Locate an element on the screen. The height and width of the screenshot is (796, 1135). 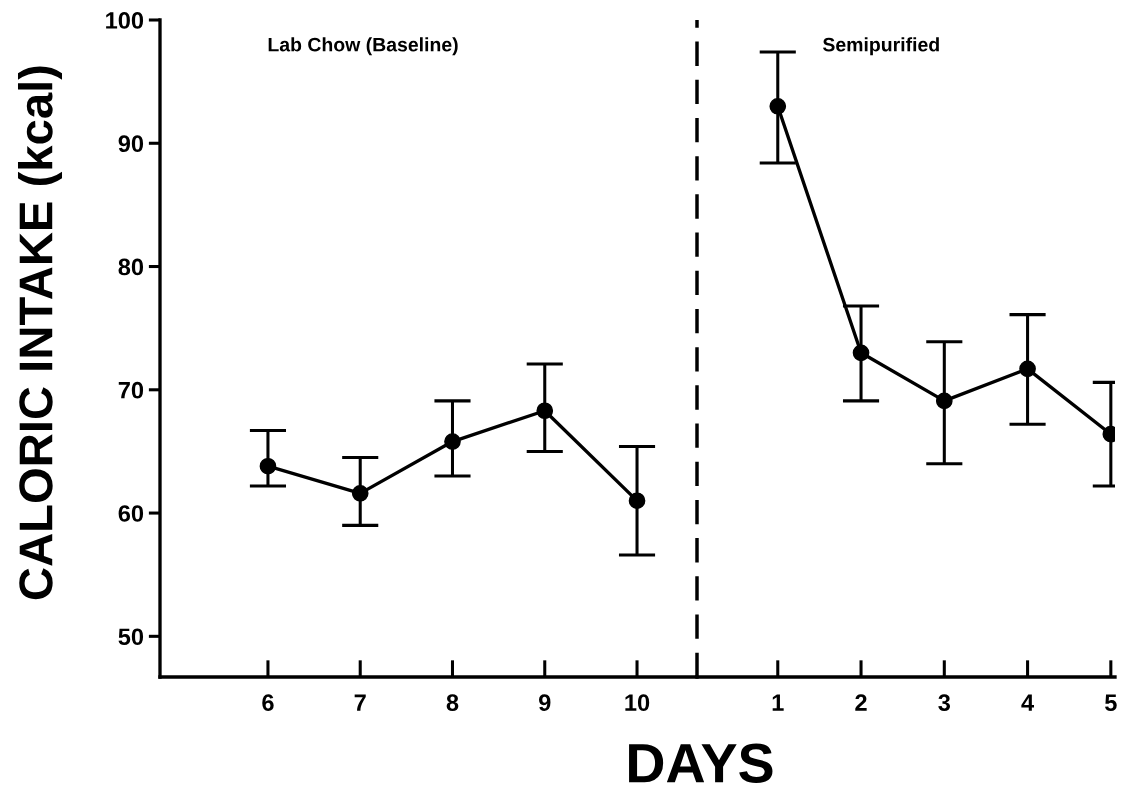
annotation: Lab Chow (Baseline) is located at coordinates (363, 46).